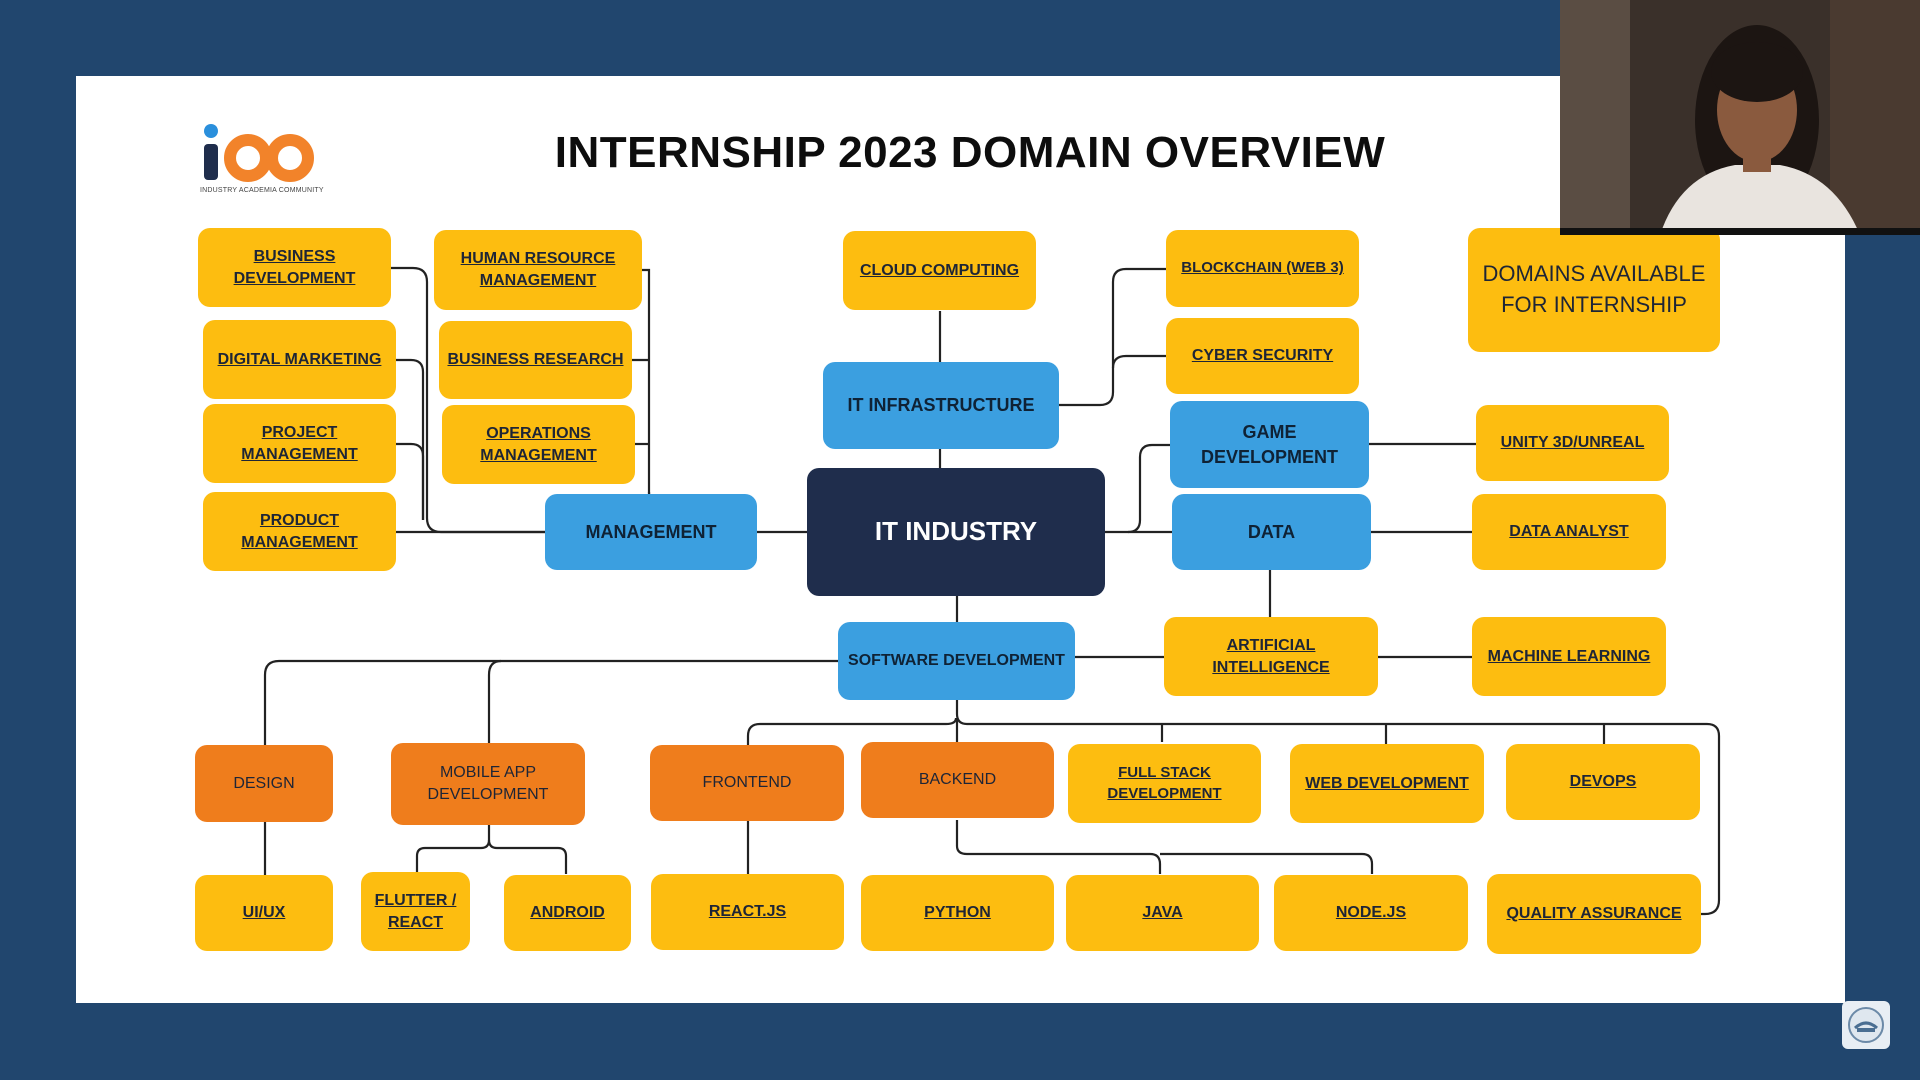 This screenshot has width=1920, height=1080. Describe the element at coordinates (1594, 290) in the screenshot. I see `legend-domains-available: DOMAINS AVAILABLE FOR INTERNSHIP` at that location.